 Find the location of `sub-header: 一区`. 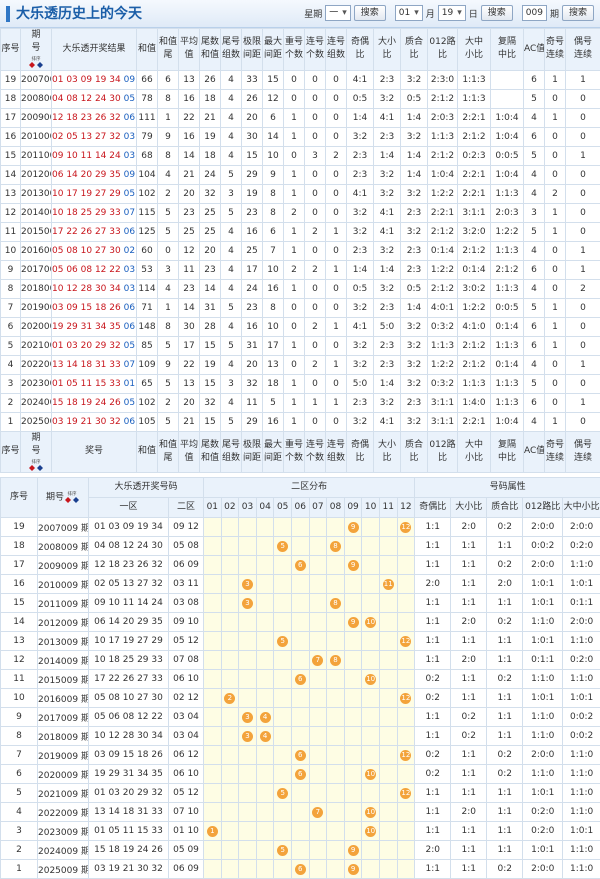

sub-header: 一区 is located at coordinates (129, 508).